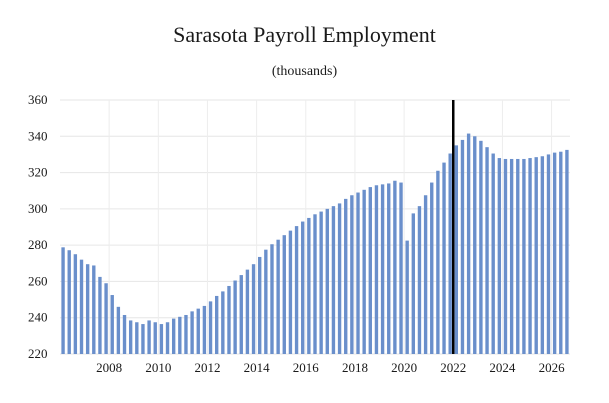 The width and height of the screenshot is (609, 403). I want to click on y-tick-label: 280, so click(38, 244).